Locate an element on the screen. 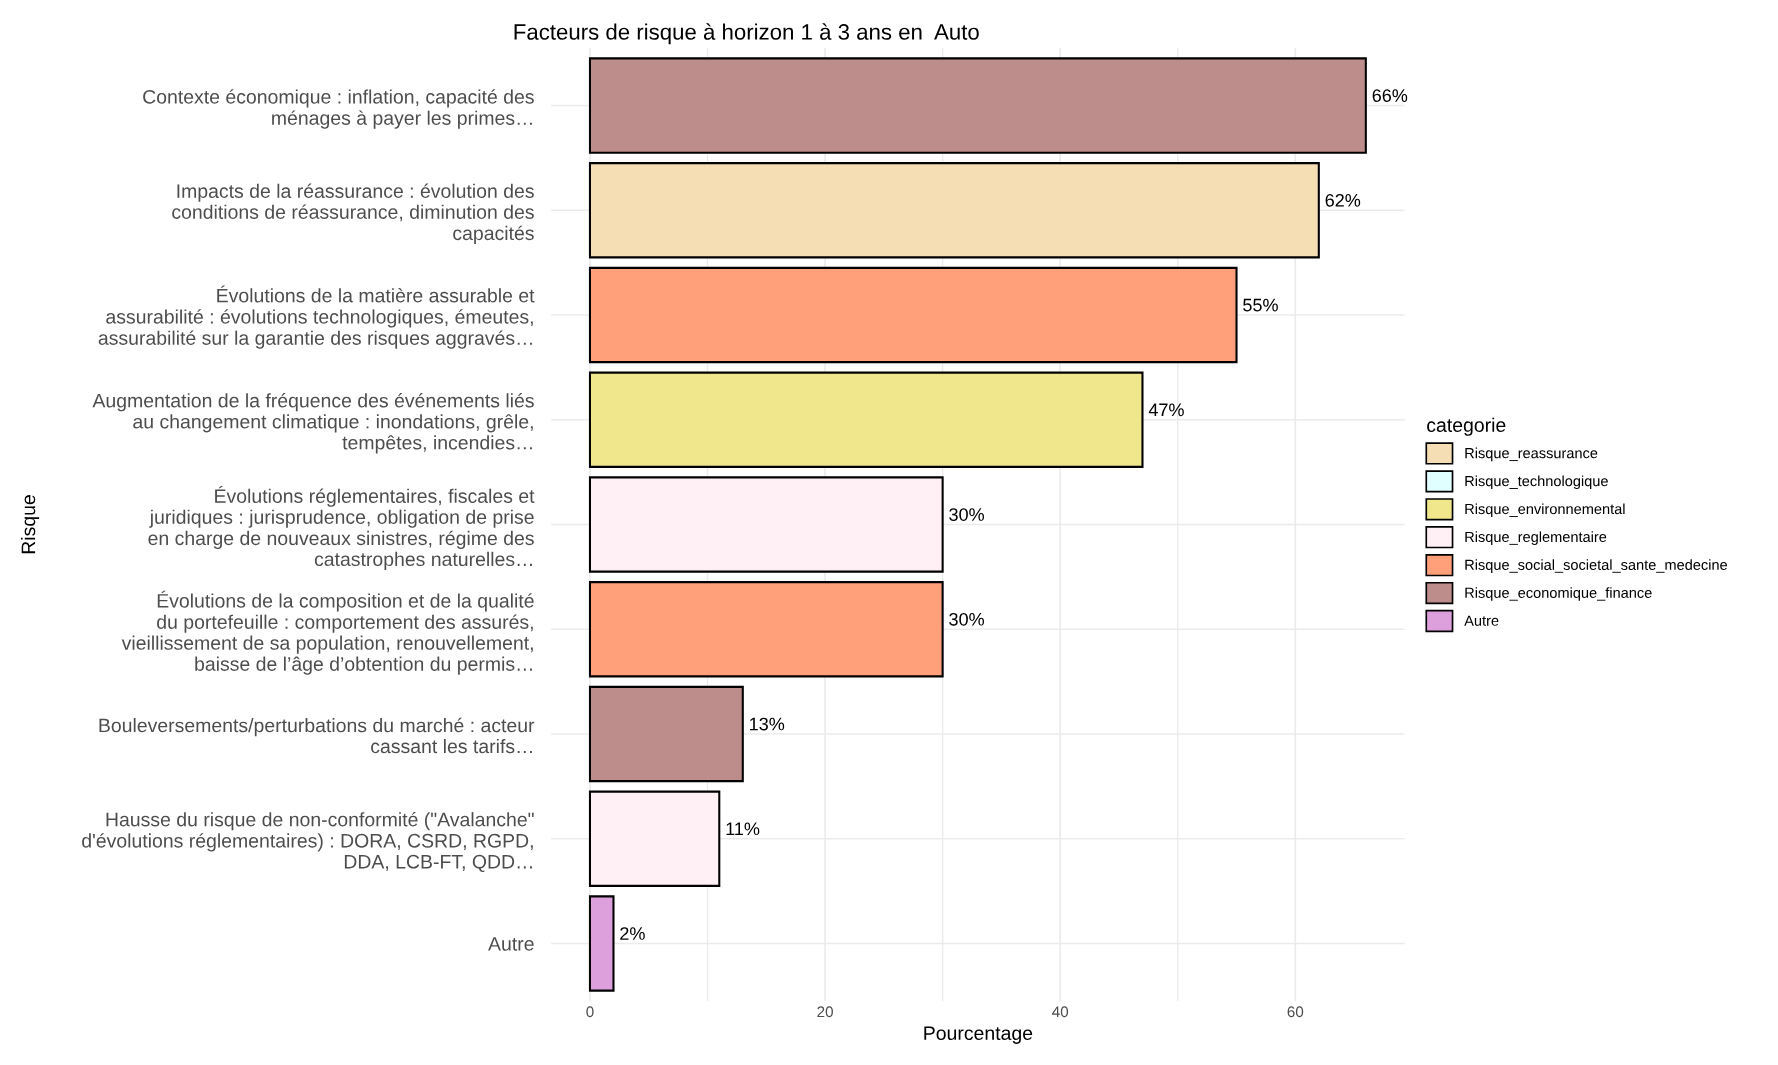  chart-title: Facteurs de risque à horizon 1 à 3 ans en Auto is located at coordinates (746, 34).